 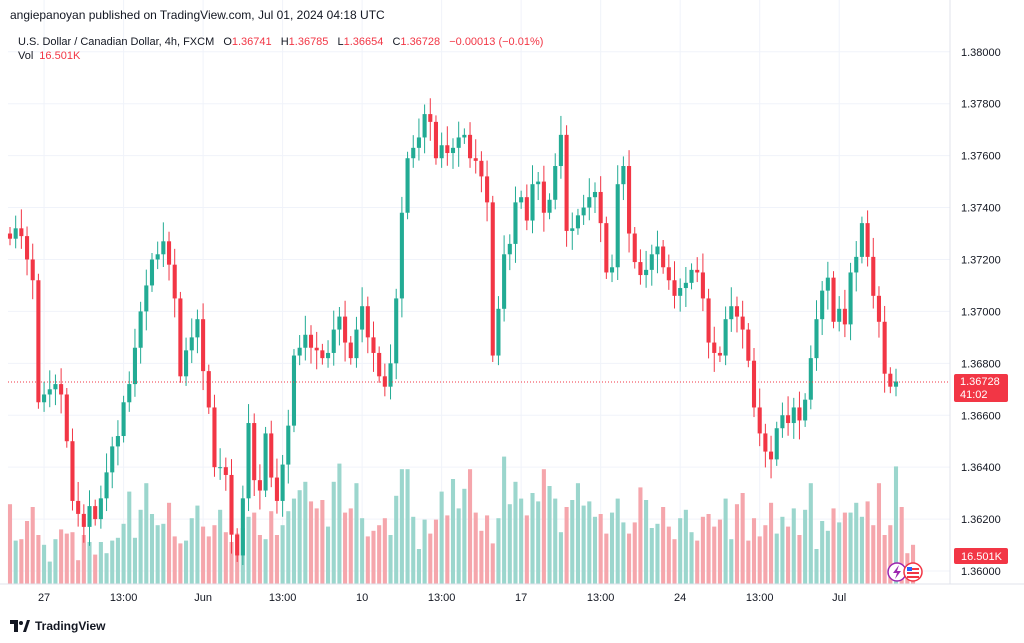 I want to click on time-axis: 27 13:00 Jun 13:00 10 13:00 17 13:00 24 13:00 Jul, so click(x=512, y=593).